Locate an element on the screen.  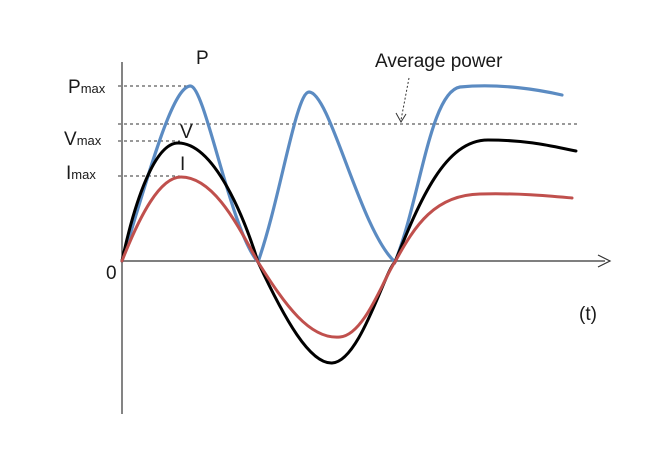
average-power-arrowhead is located at coordinates (401, 117).